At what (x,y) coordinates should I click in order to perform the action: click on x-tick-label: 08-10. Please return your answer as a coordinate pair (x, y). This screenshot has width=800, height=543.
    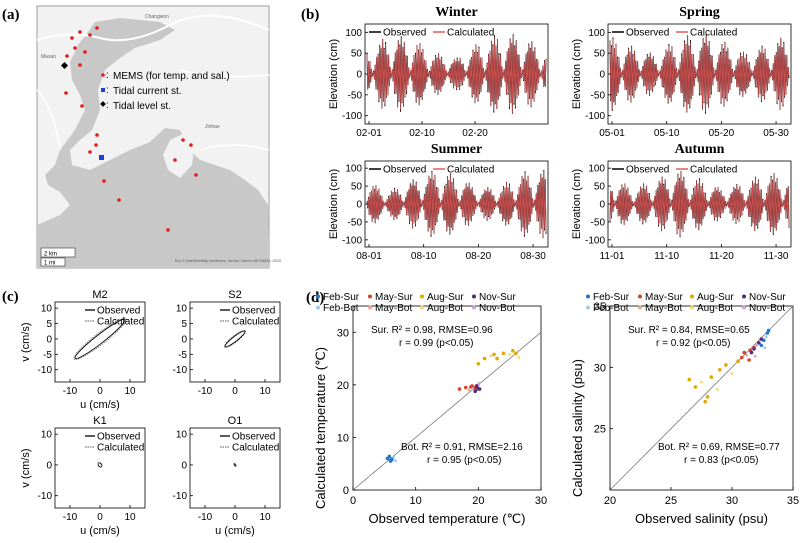
    Looking at the image, I should click on (424, 256).